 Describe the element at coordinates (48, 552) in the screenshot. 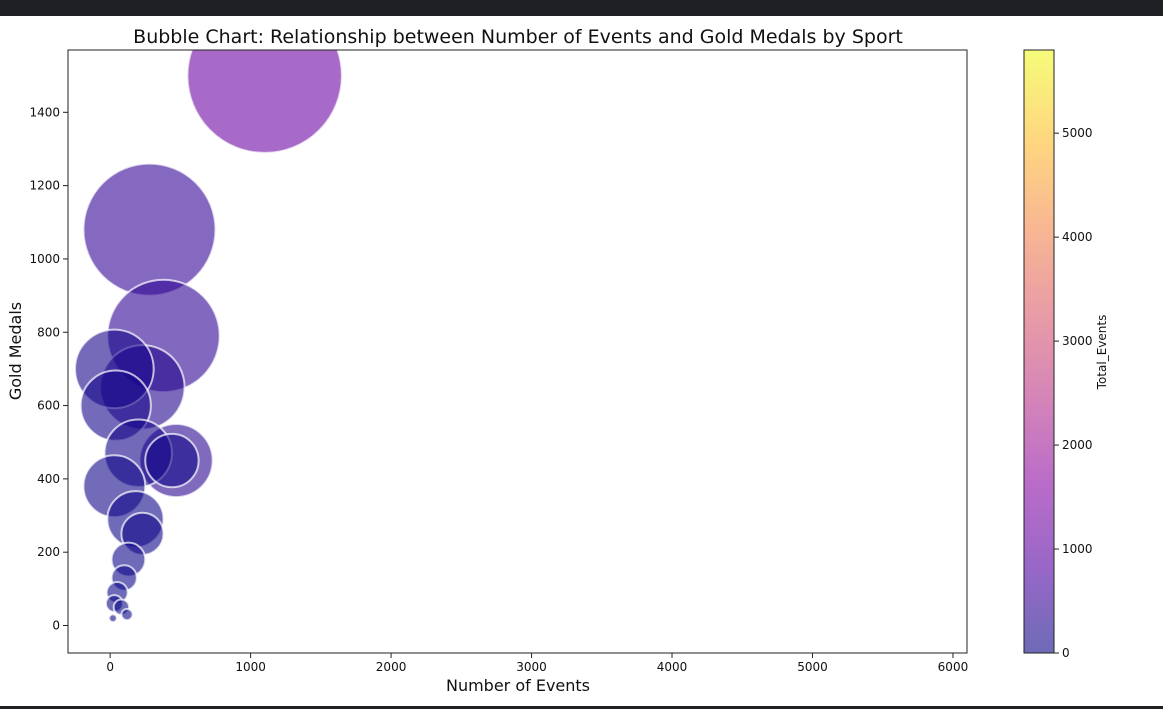

I see `y-tick-label: 200` at that location.